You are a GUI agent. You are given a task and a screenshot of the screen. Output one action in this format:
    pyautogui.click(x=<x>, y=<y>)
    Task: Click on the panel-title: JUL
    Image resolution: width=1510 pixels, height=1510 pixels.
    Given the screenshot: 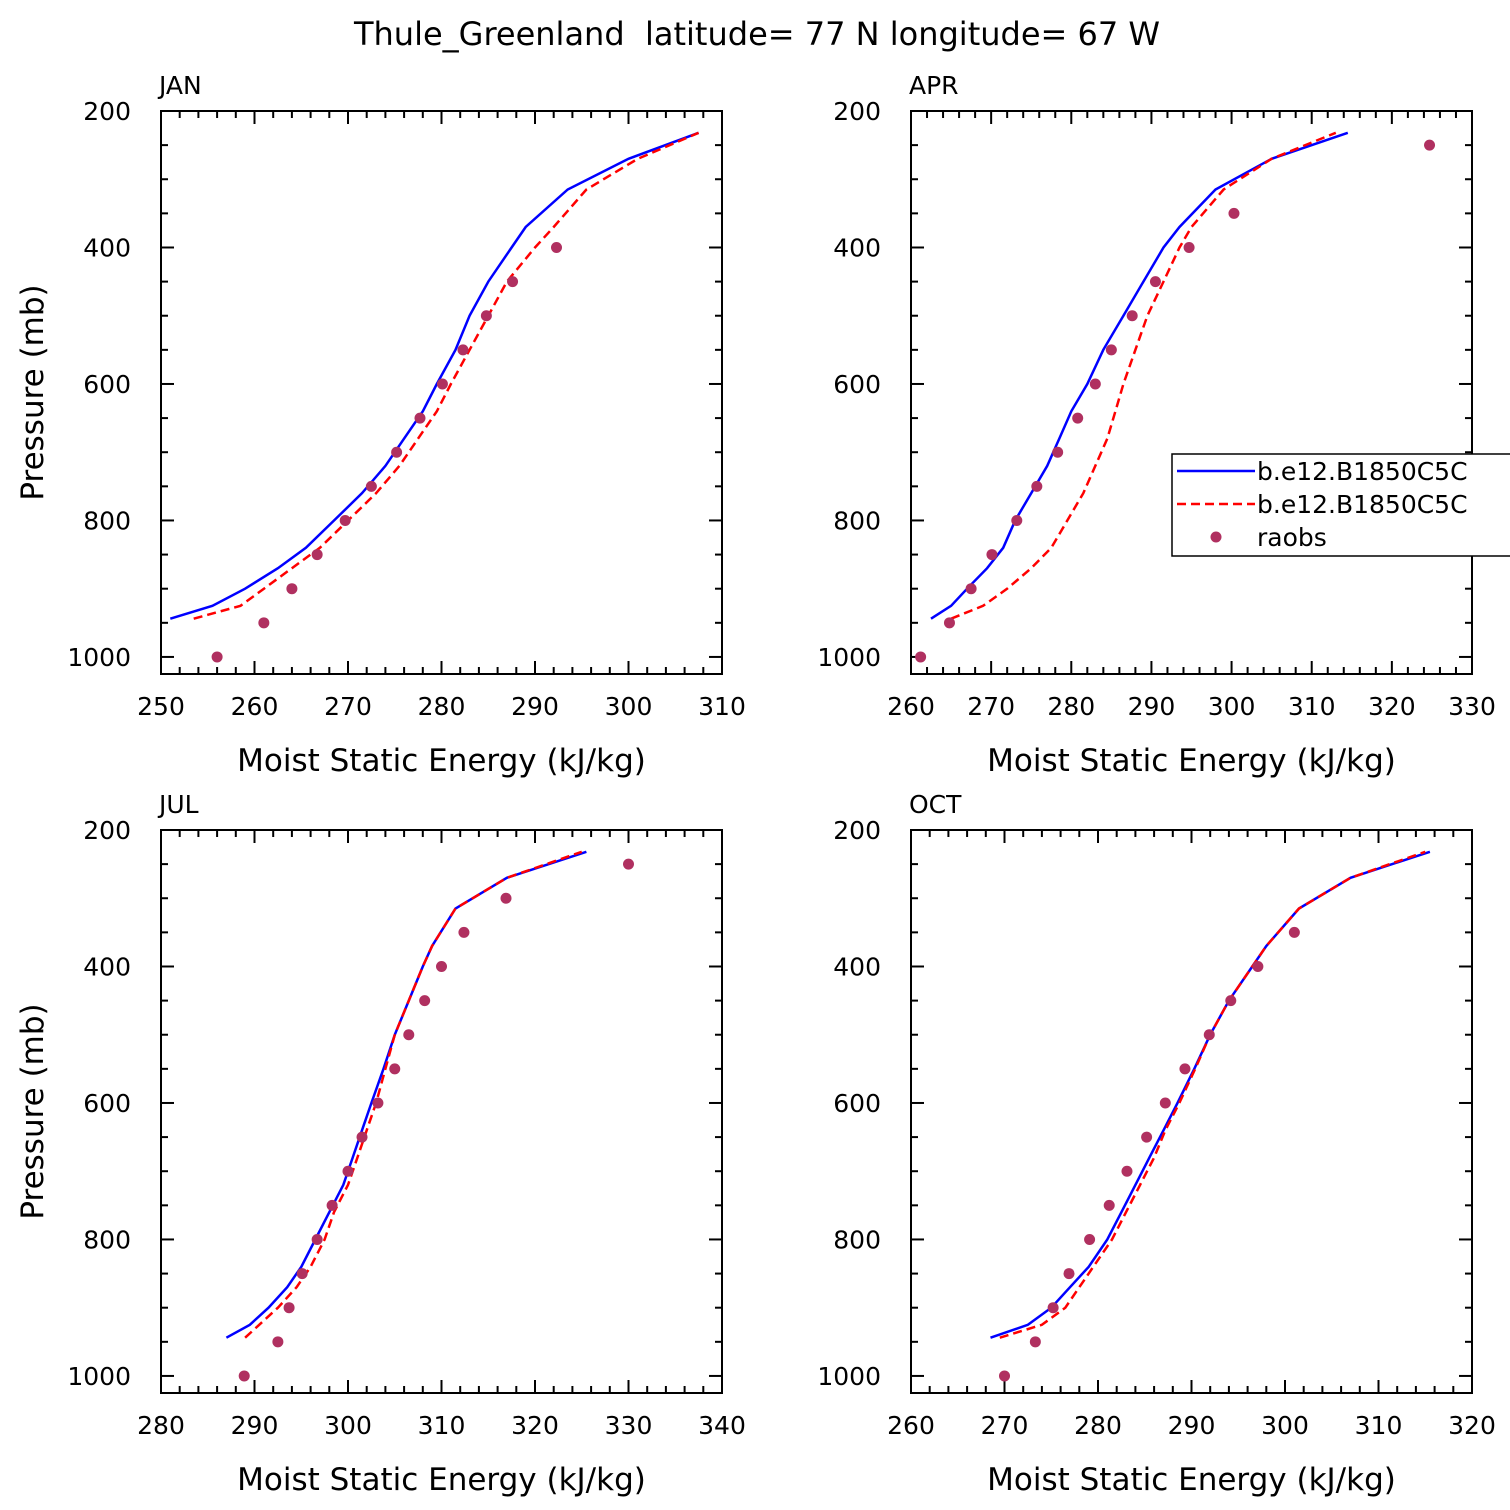 What is the action you would take?
    pyautogui.click(x=178, y=804)
    